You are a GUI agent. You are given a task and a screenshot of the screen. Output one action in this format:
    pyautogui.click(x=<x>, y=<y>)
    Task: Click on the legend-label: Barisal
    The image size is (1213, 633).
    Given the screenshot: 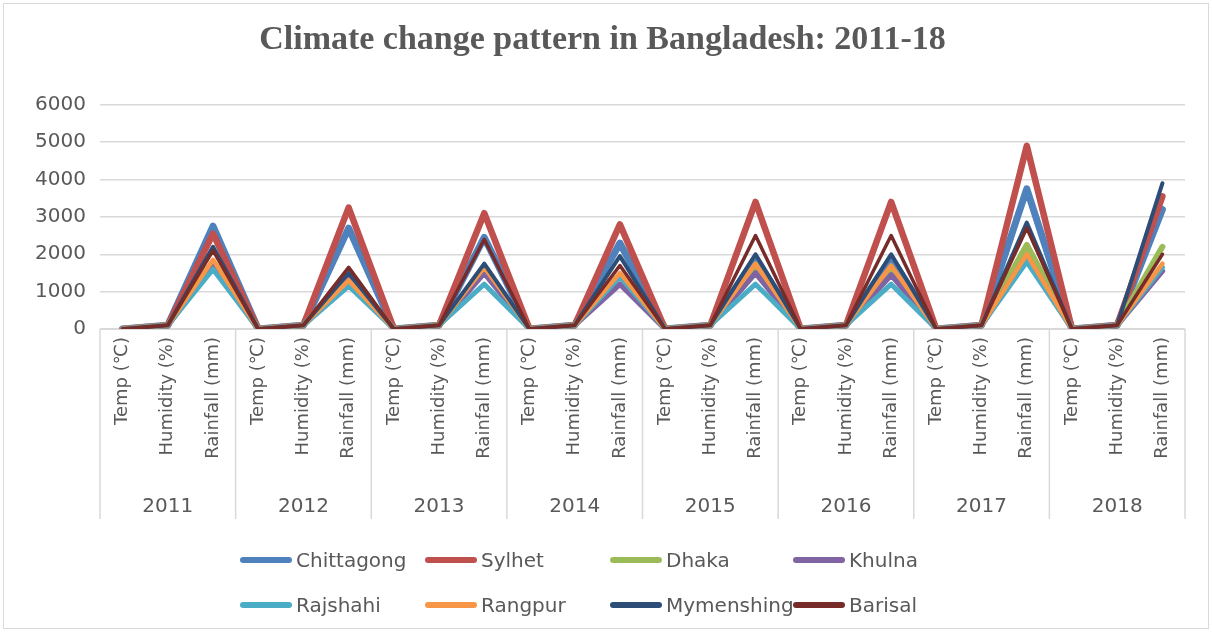 What is the action you would take?
    pyautogui.click(x=883, y=605)
    